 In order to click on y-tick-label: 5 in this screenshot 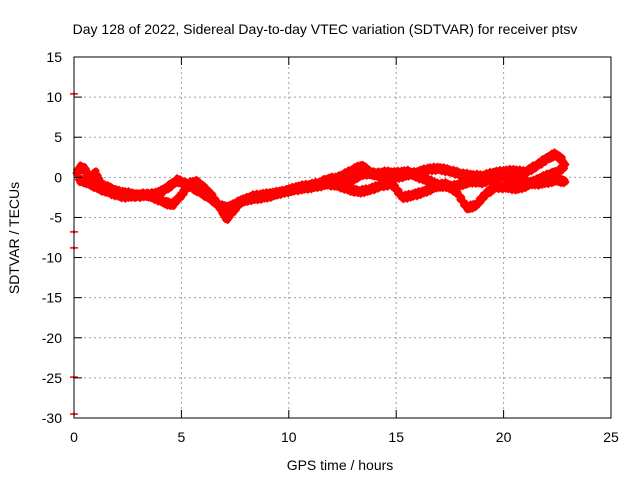, I will do `click(58, 137)`.